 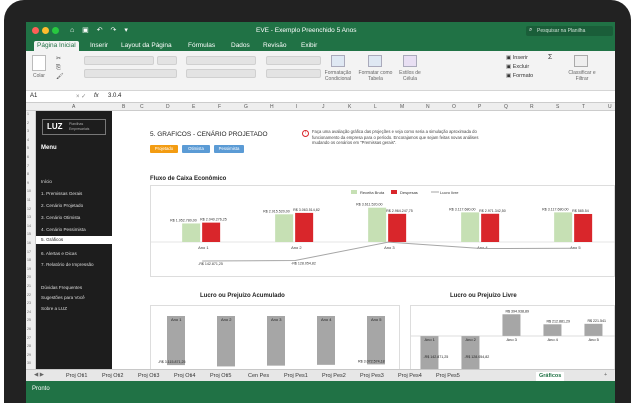 I want to click on sheet-tab: Cen Pes, so click(x=259, y=376).